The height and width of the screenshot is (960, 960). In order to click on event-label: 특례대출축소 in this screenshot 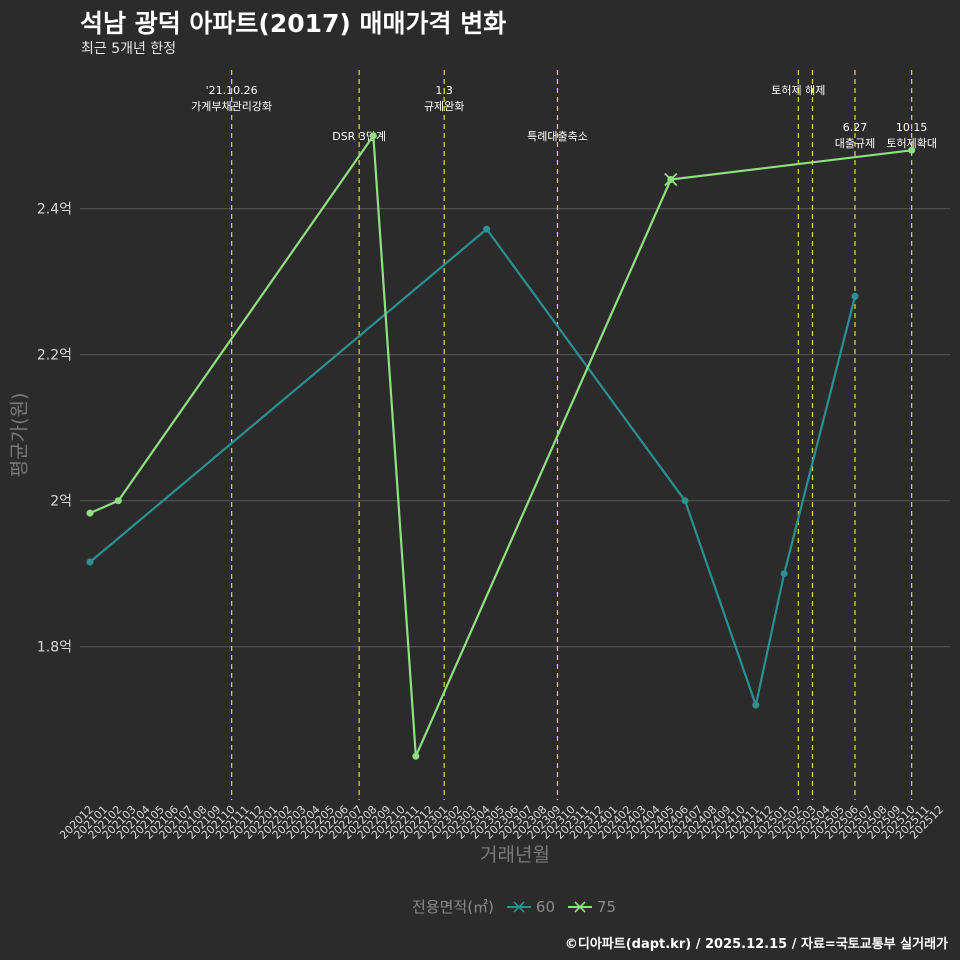, I will do `click(557, 136)`.